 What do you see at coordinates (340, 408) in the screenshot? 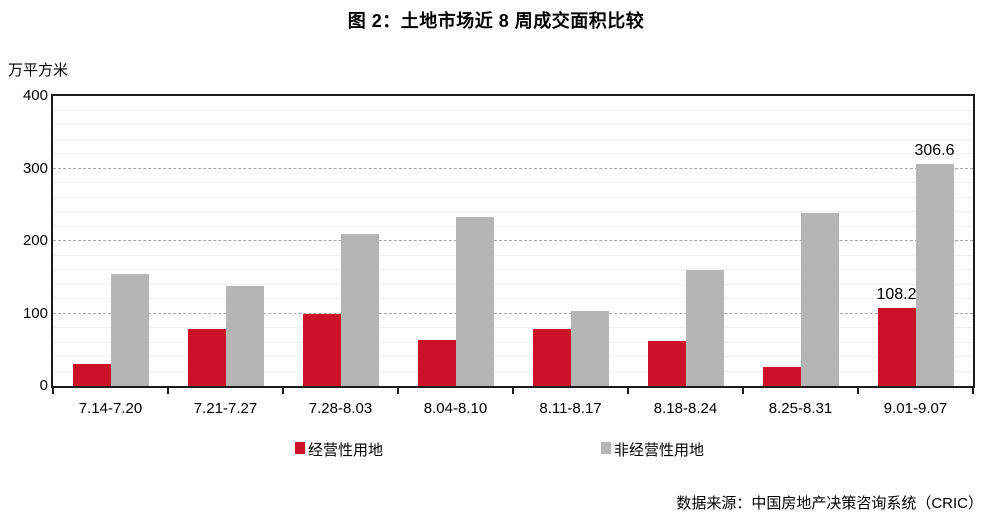
I see `x-axis-label: 7.28-8.03` at bounding box center [340, 408].